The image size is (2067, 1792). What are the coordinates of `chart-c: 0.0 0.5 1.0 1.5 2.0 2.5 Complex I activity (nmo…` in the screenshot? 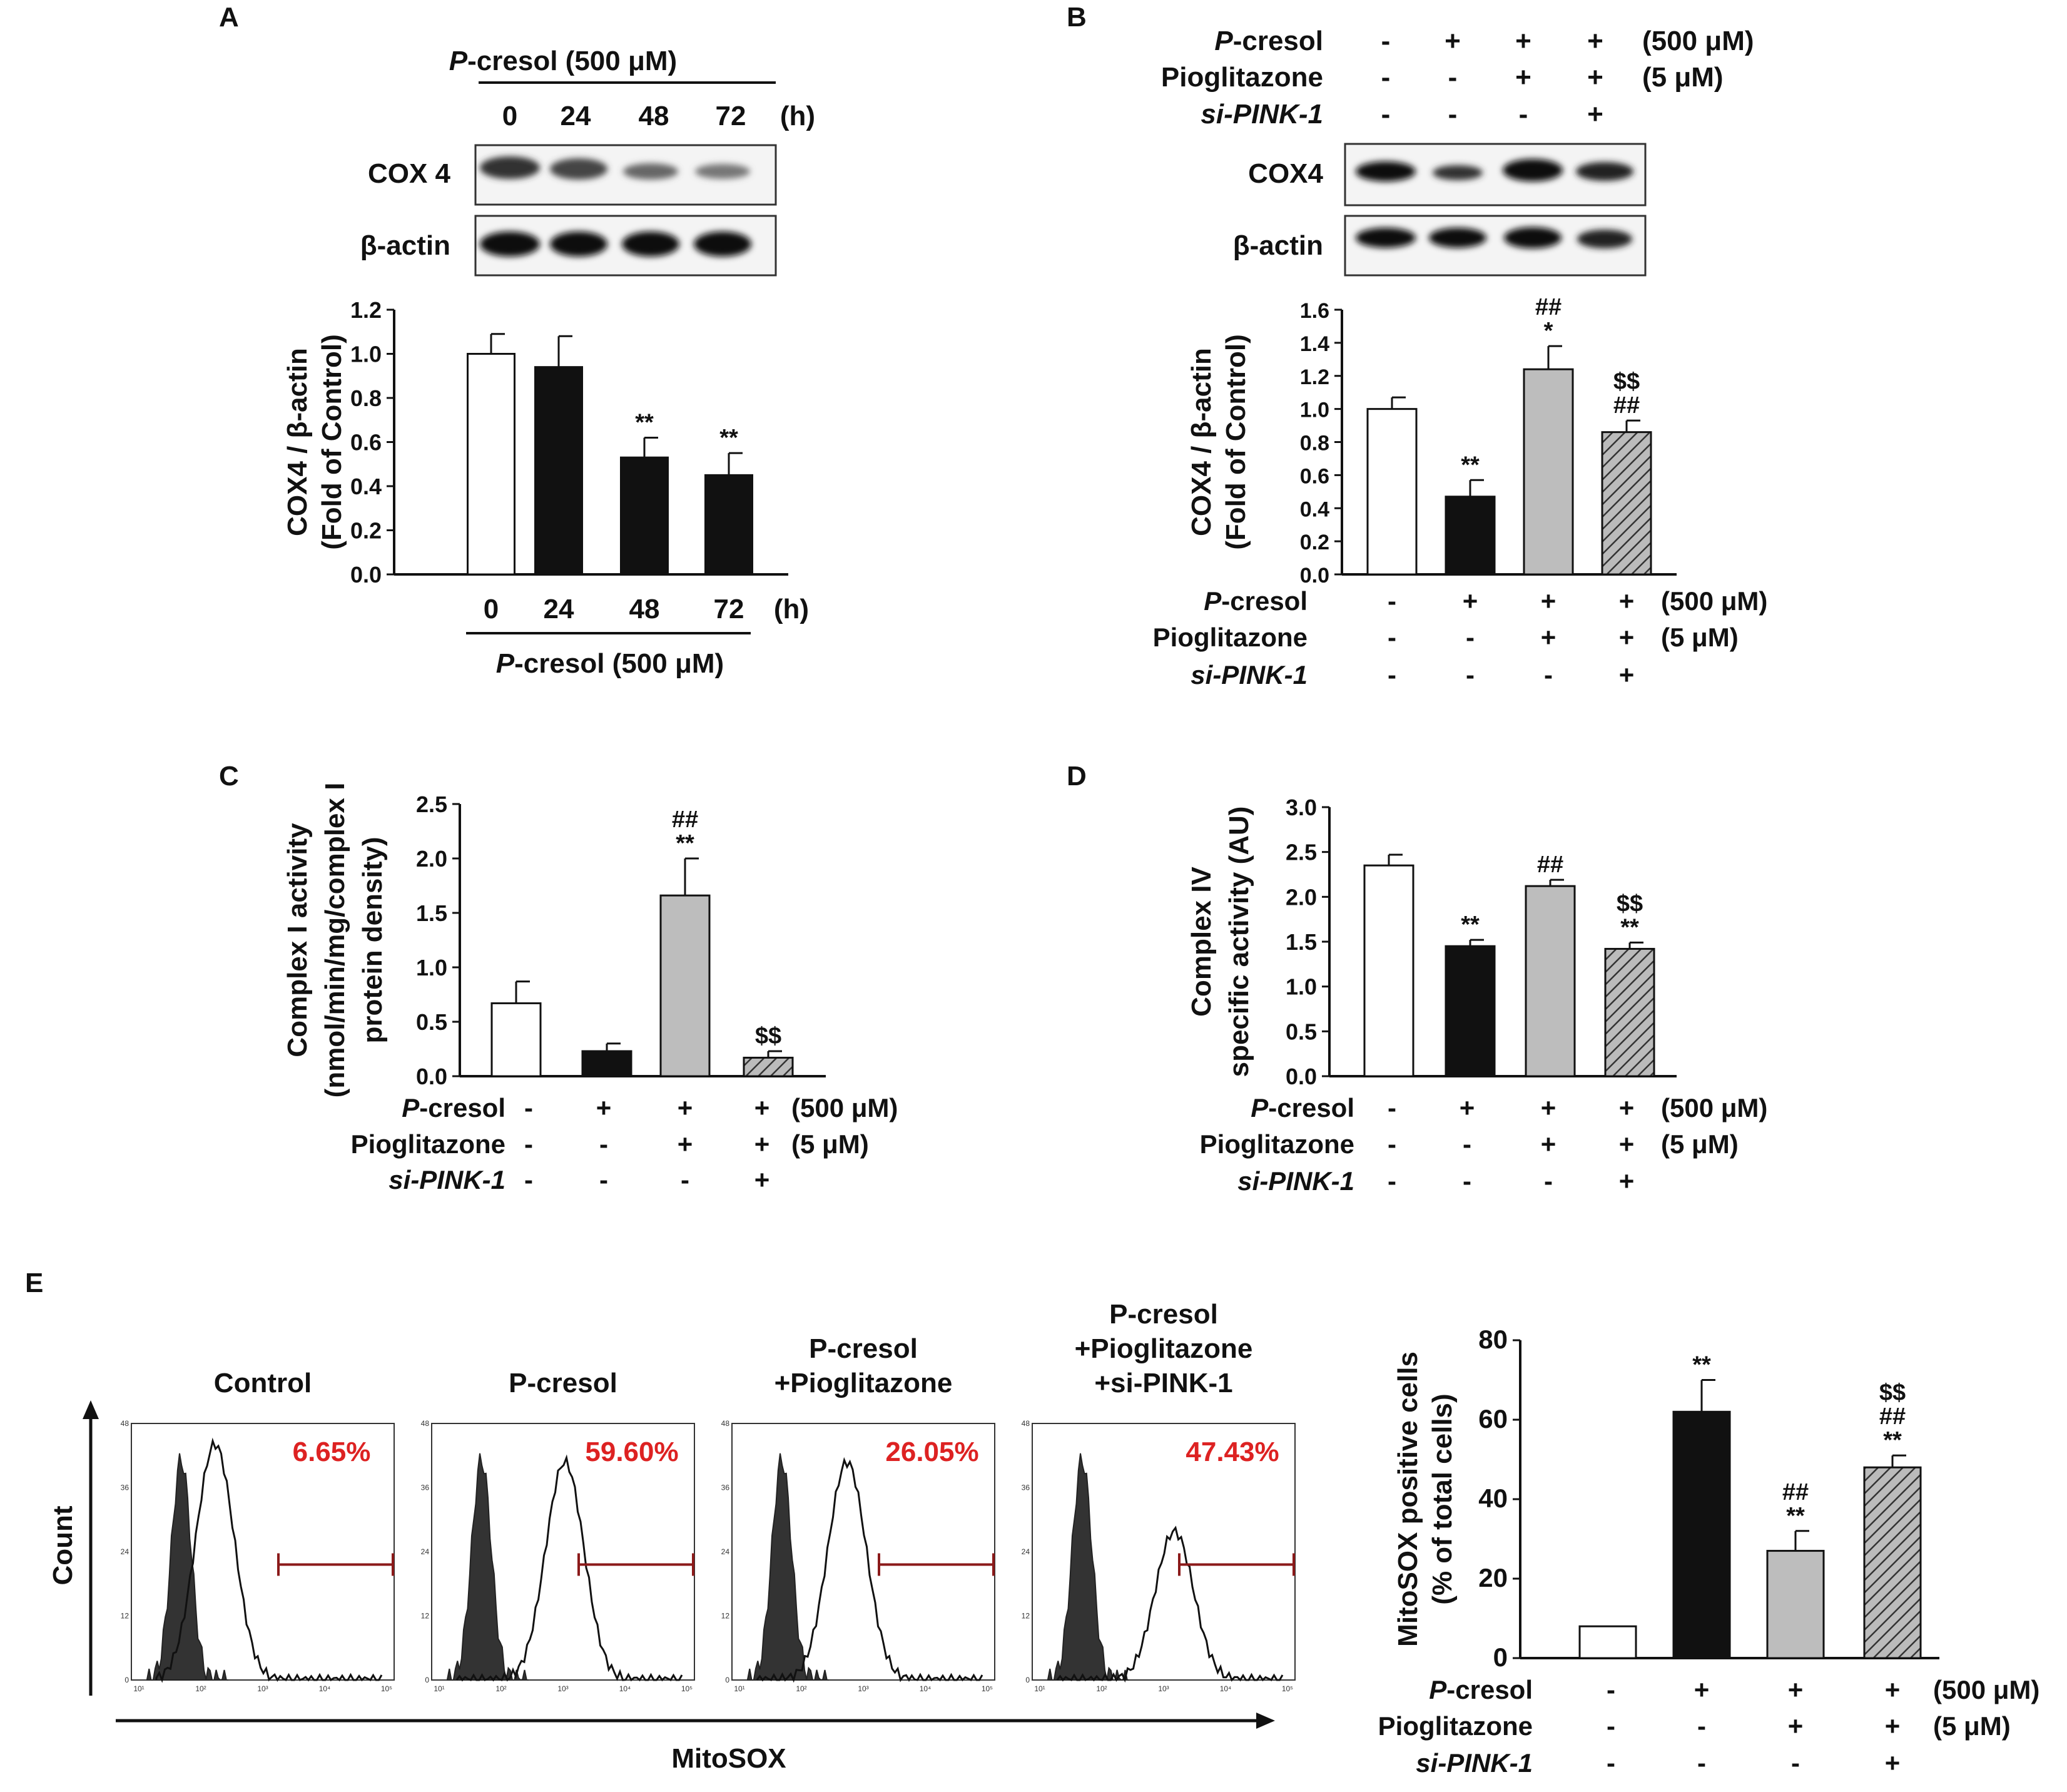 It's located at (554, 940).